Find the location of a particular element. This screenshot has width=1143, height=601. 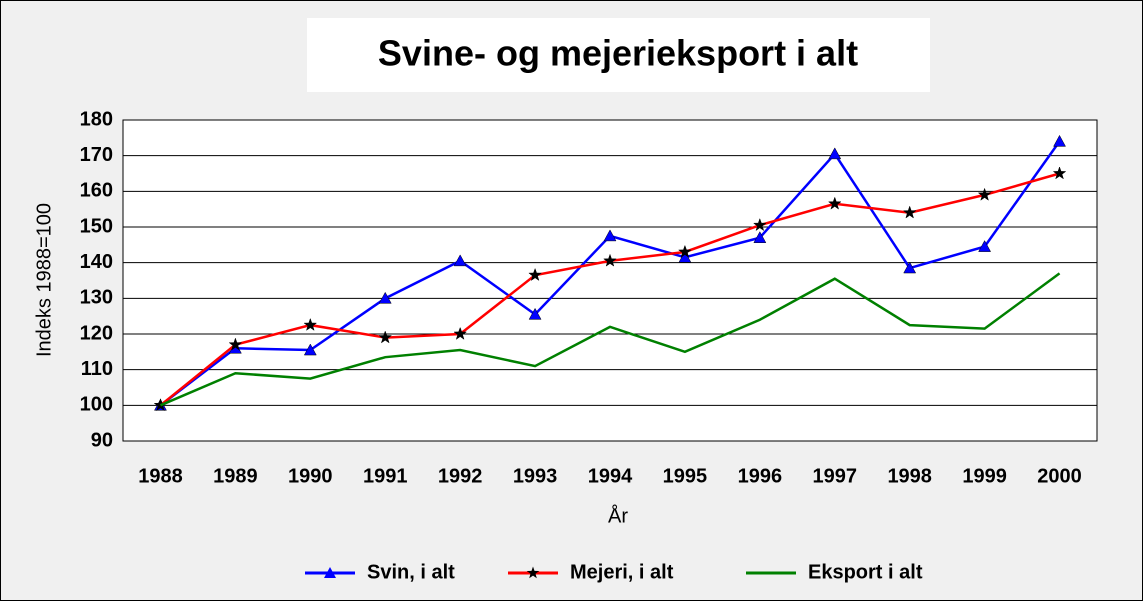

x-tick-label: 1989 is located at coordinates (235, 476).